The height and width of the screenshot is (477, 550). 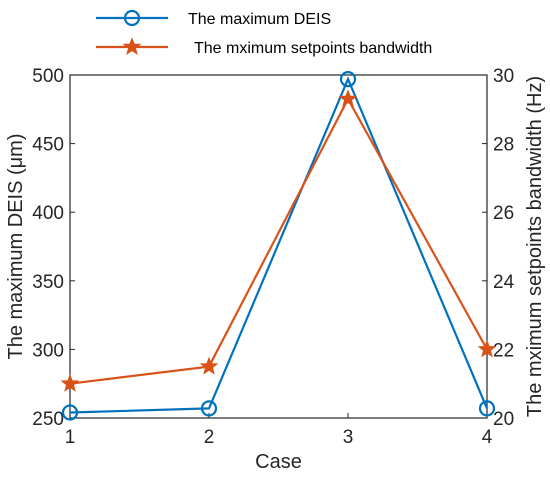 I want to click on x-tick-label: 4, so click(x=487, y=437).